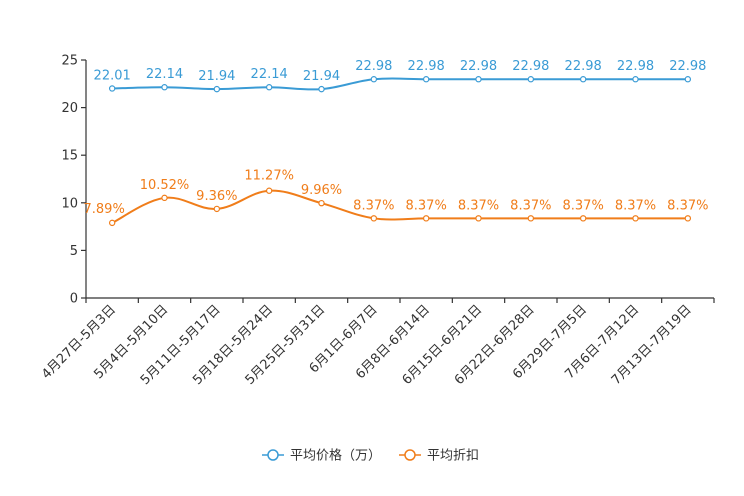  What do you see at coordinates (269, 176) in the screenshot?
I see `data-label: 11.27%` at bounding box center [269, 176].